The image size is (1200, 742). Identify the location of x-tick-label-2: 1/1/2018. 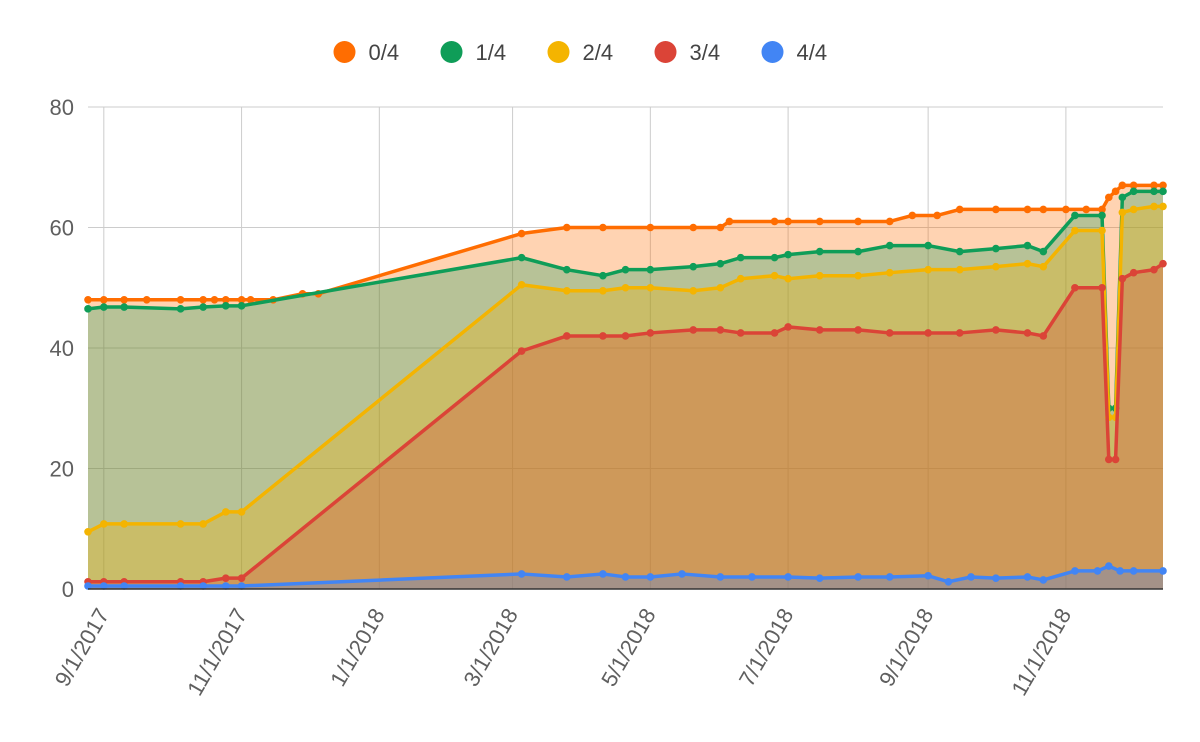
(357, 647).